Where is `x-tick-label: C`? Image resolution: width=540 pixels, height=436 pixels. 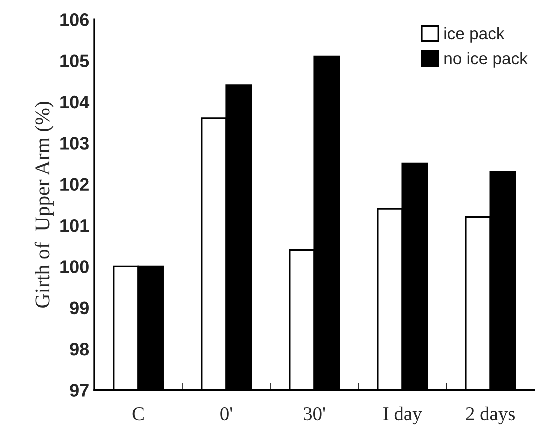 x-tick-label: C is located at coordinates (138, 414).